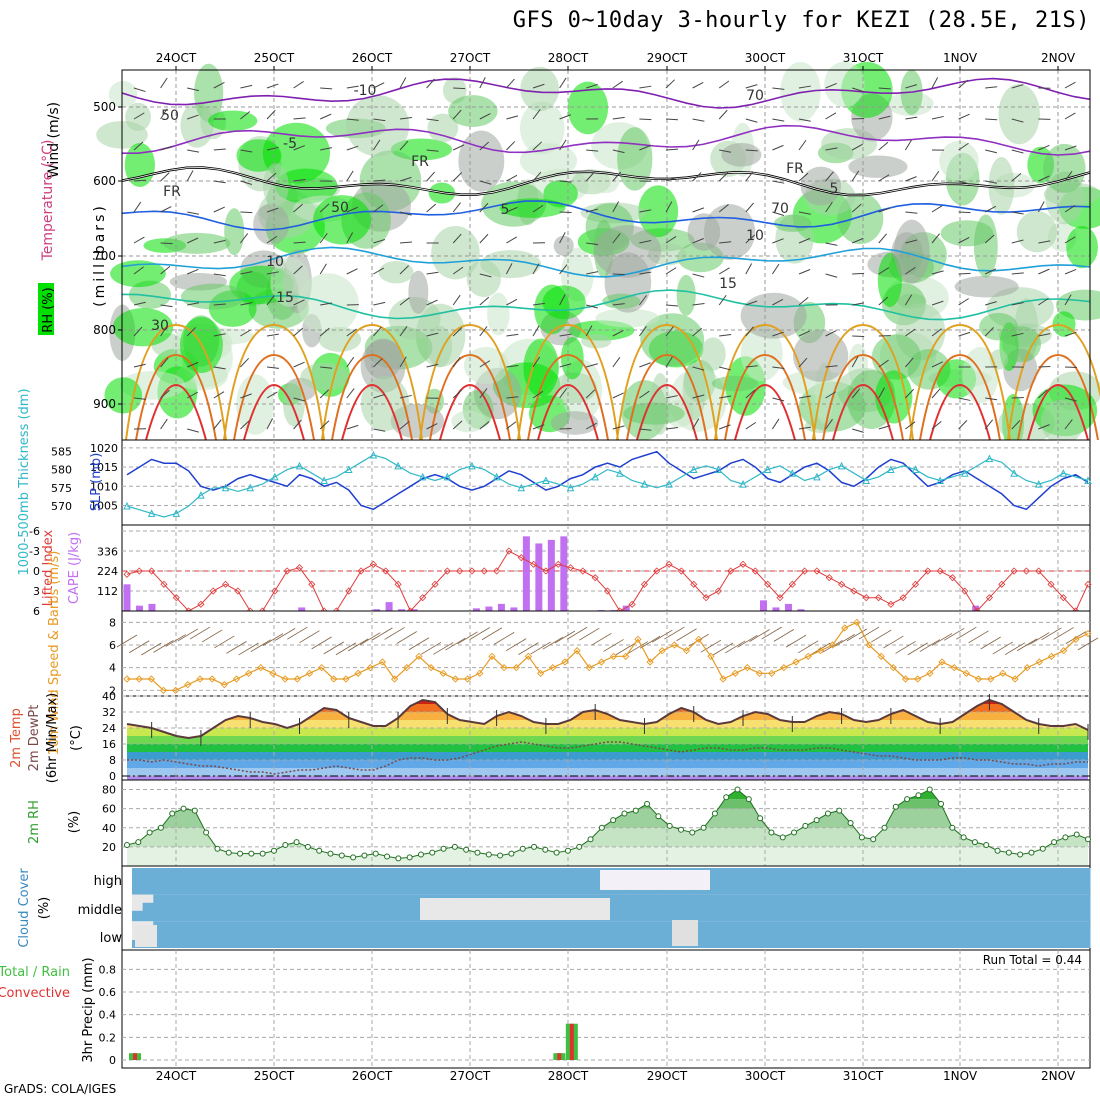 This screenshot has width=1100, height=1100. Describe the element at coordinates (607, 764) in the screenshot. I see `temp-band` at that location.